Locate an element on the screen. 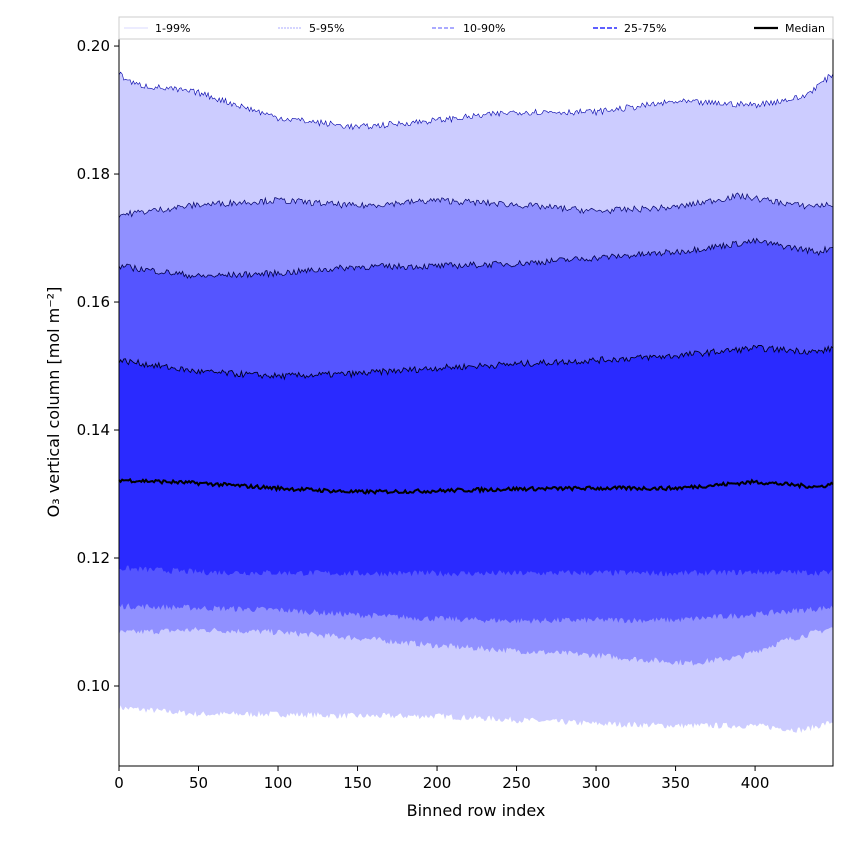  legend: 1-99% 5-95% 10-90% 25-75% Median is located at coordinates (476, 28).